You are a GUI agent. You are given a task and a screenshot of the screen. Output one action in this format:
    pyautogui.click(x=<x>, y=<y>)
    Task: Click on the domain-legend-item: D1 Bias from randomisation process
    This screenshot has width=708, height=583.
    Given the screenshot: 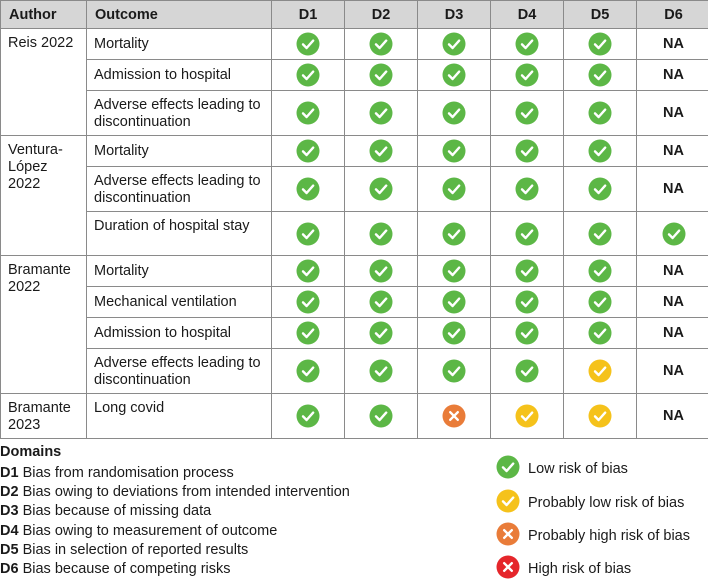 What is the action you would take?
    pyautogui.click(x=175, y=473)
    